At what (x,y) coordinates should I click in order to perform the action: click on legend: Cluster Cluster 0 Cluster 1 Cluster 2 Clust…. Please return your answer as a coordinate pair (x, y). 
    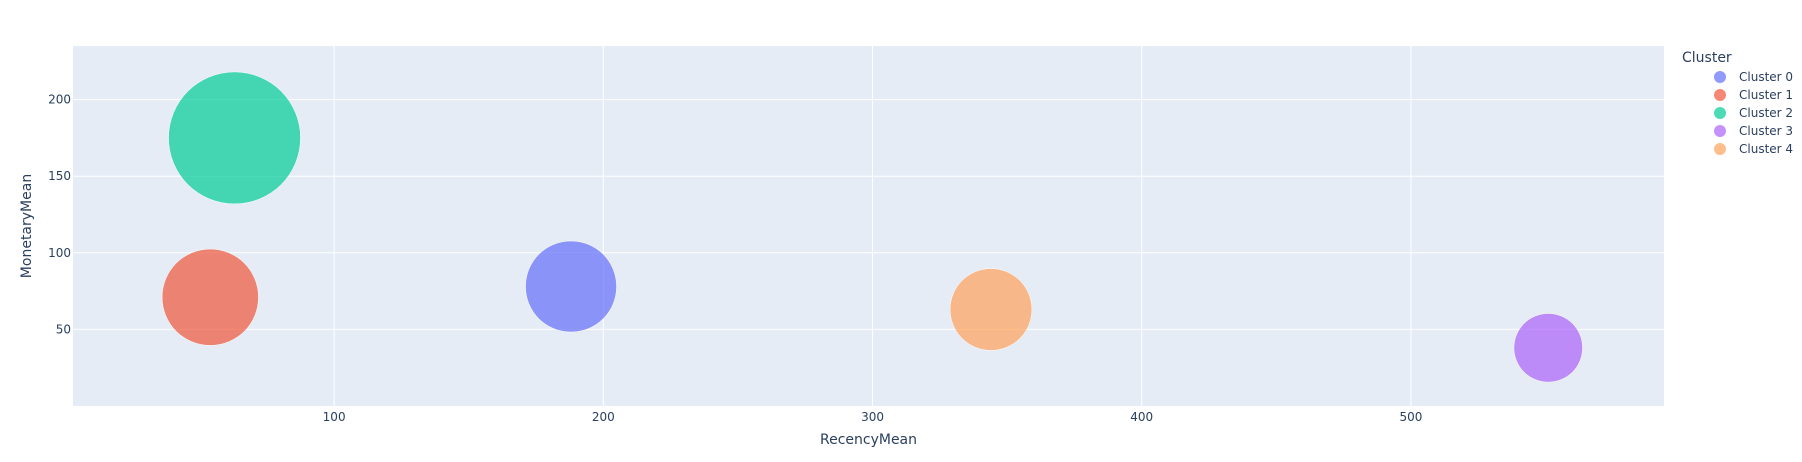
    Looking at the image, I should click on (1737, 103).